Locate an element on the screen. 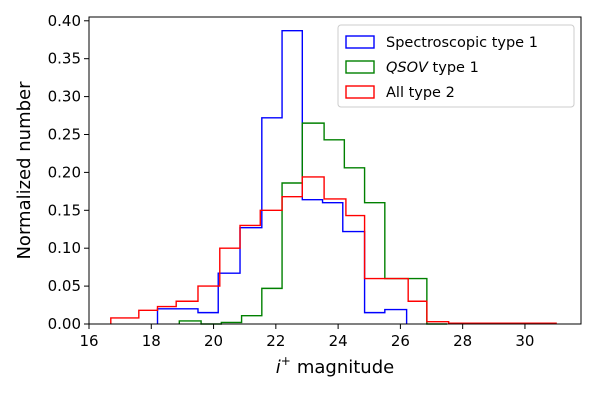 The height and width of the screenshot is (404, 600). y-axis-label: Normalized number is located at coordinates (24, 170).